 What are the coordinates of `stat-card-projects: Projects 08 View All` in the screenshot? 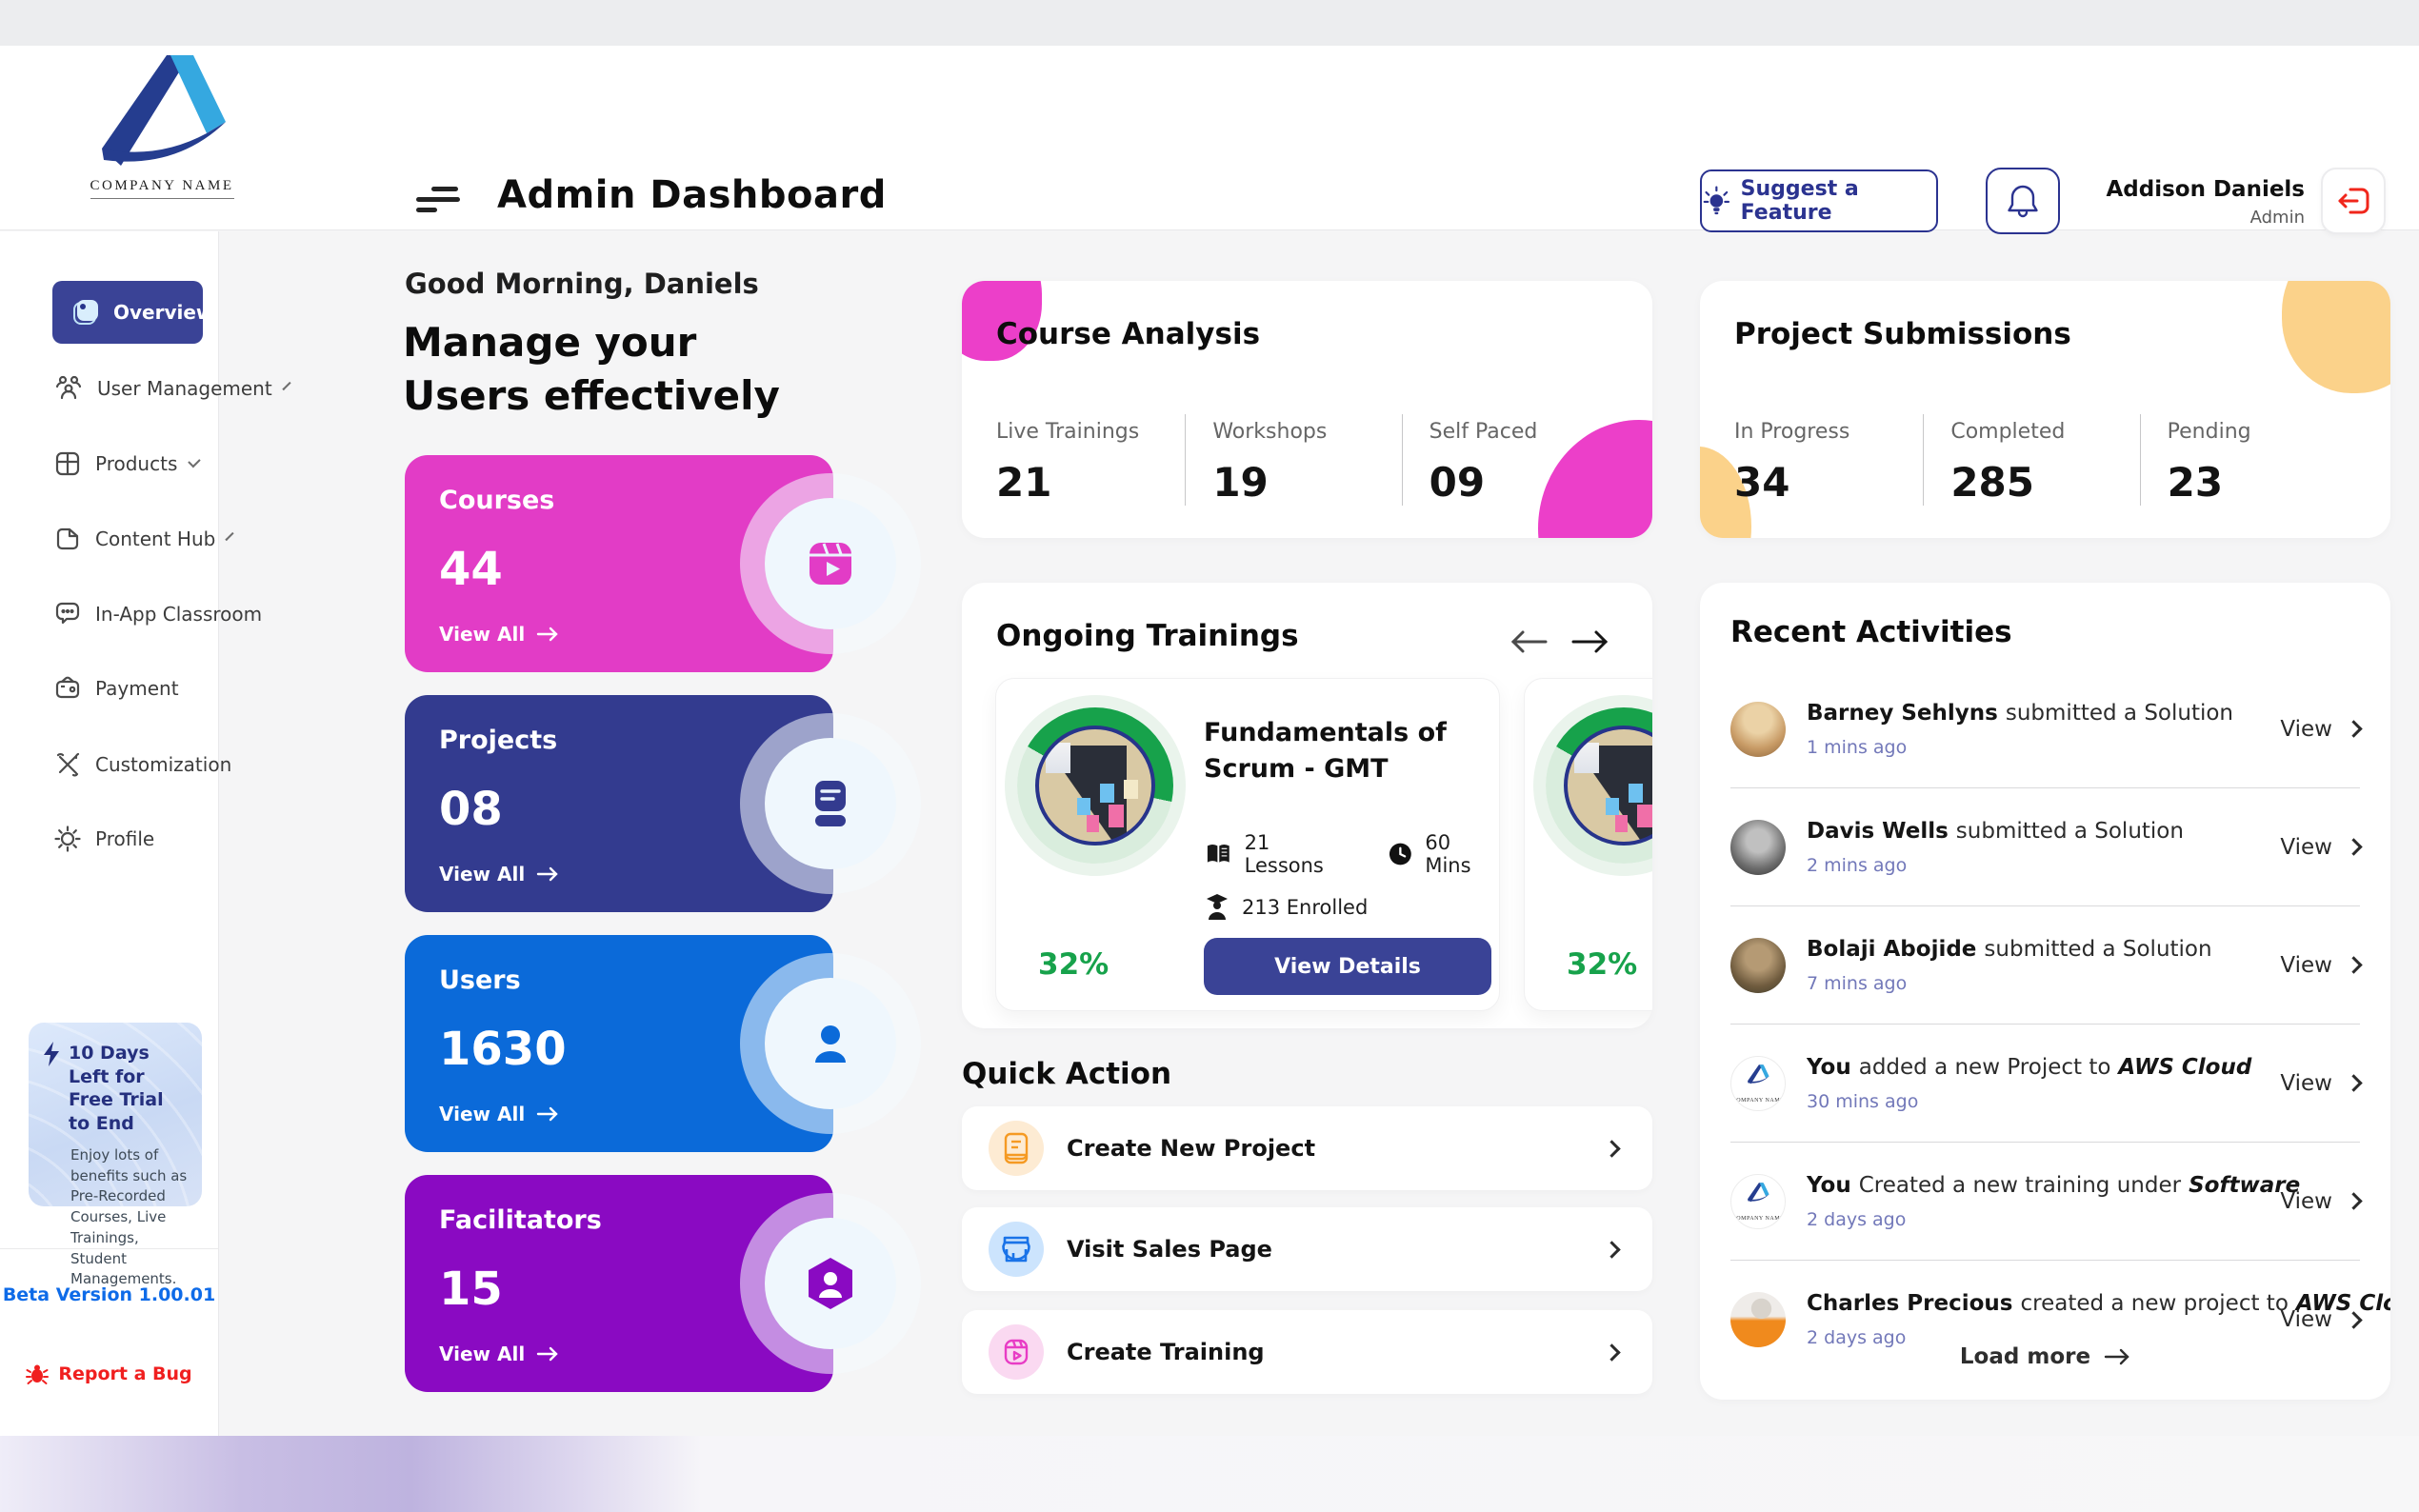 It's located at (663, 803).